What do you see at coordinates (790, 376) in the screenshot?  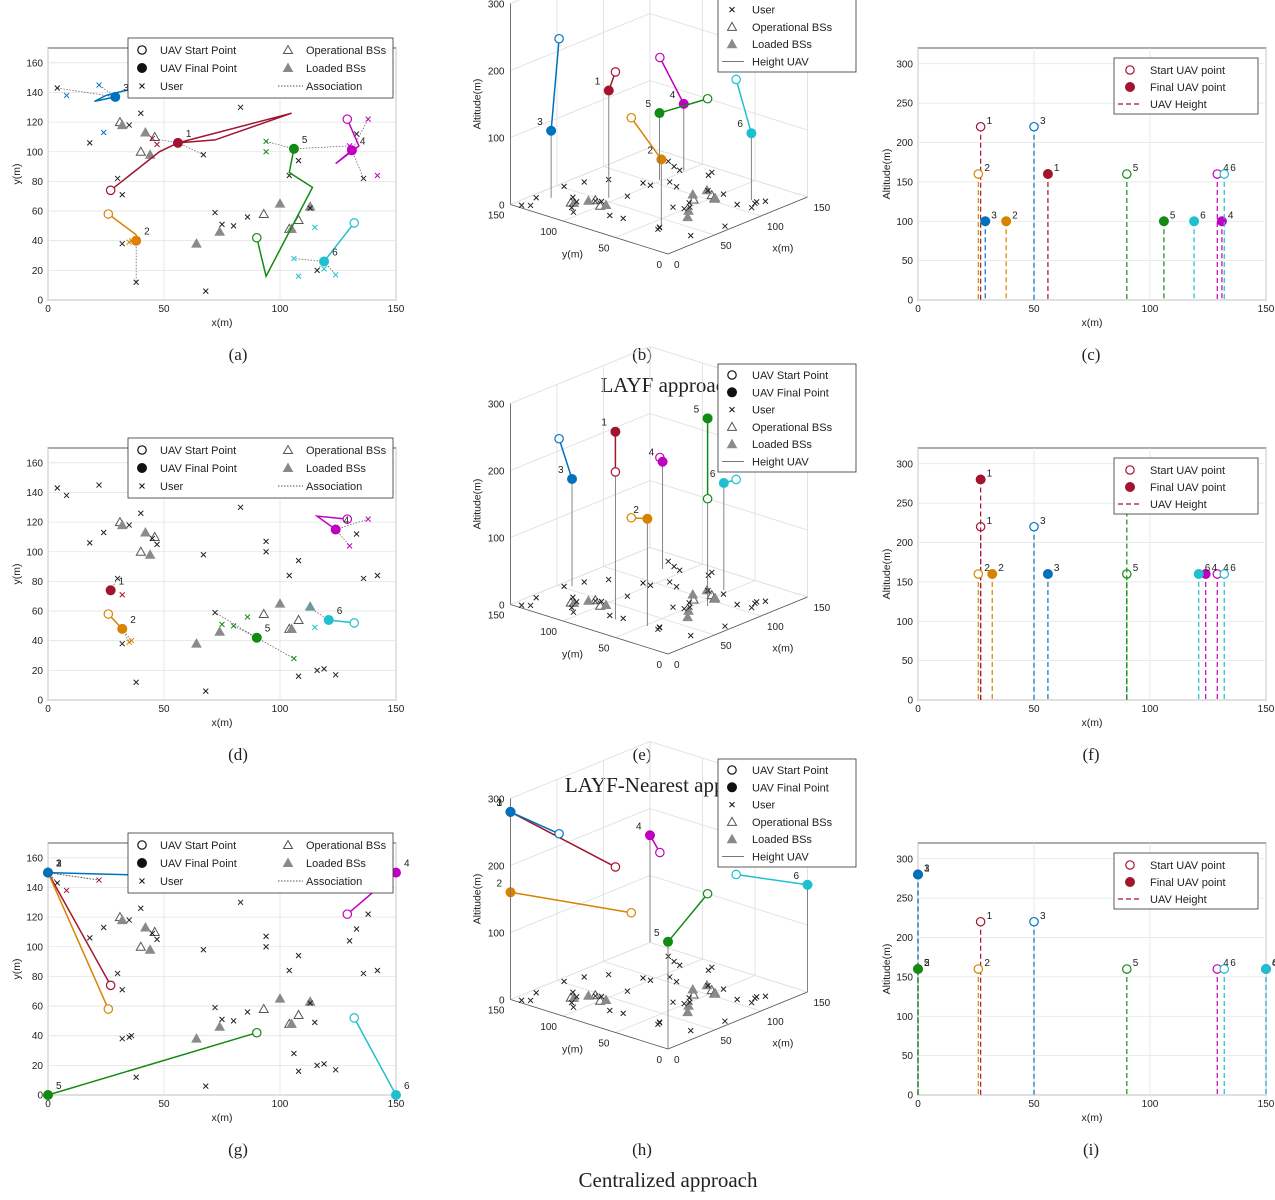 I see `legend-entry: UAV Start Point` at bounding box center [790, 376].